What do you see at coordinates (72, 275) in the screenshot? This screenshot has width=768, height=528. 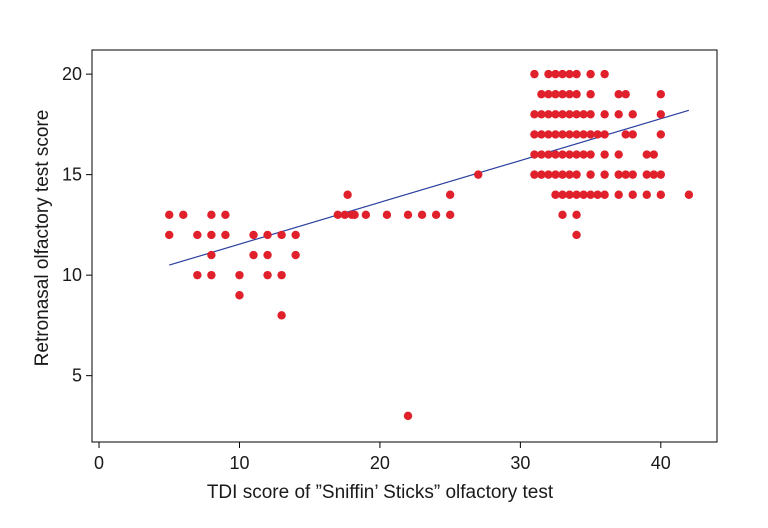 I see `y-tick-label: 10` at bounding box center [72, 275].